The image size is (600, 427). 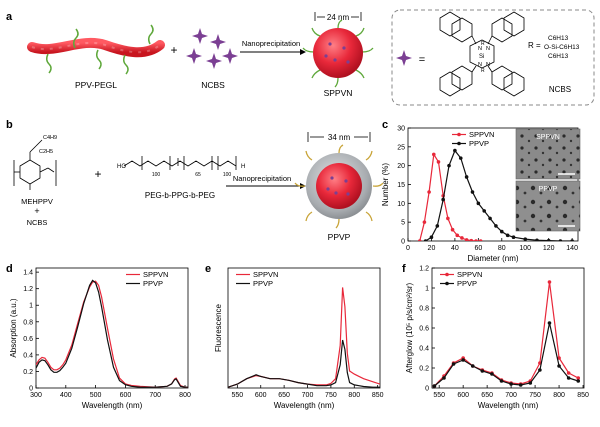 What do you see at coordinates (265, 274) in the screenshot?
I see `legend-label-e-sppvn: SPPVN` at bounding box center [265, 274].